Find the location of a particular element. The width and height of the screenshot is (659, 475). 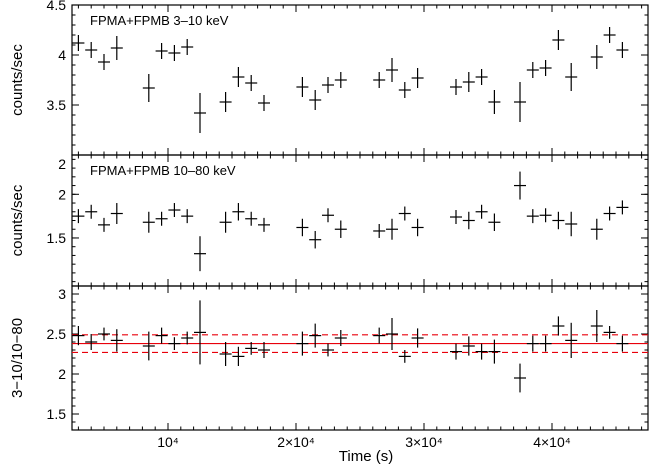

x-tick-label: 3×10⁴ is located at coordinates (424, 442).